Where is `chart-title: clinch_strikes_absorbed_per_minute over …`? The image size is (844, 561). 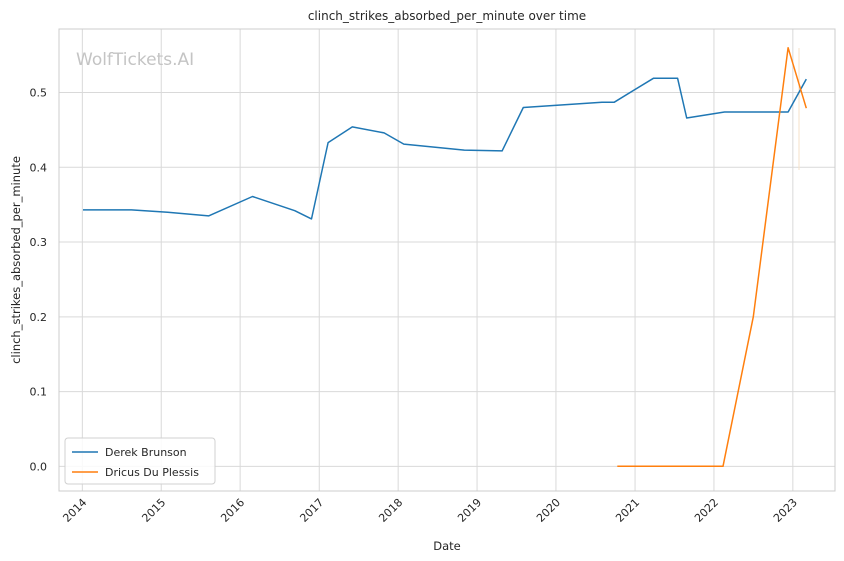 chart-title: clinch_strikes_absorbed_per_minute over … is located at coordinates (447, 16).